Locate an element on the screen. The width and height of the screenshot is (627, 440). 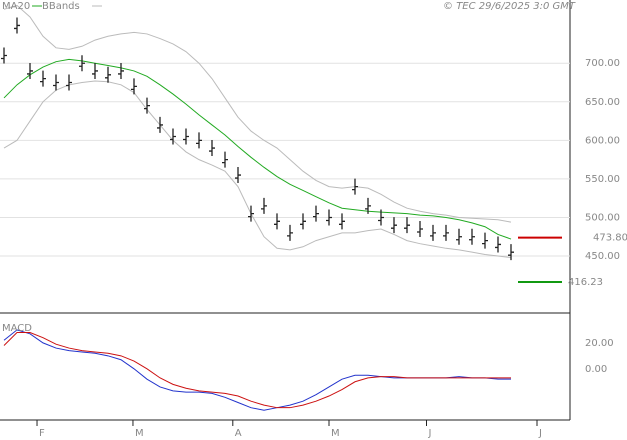
x-tick-label: A is located at coordinates (238, 433).